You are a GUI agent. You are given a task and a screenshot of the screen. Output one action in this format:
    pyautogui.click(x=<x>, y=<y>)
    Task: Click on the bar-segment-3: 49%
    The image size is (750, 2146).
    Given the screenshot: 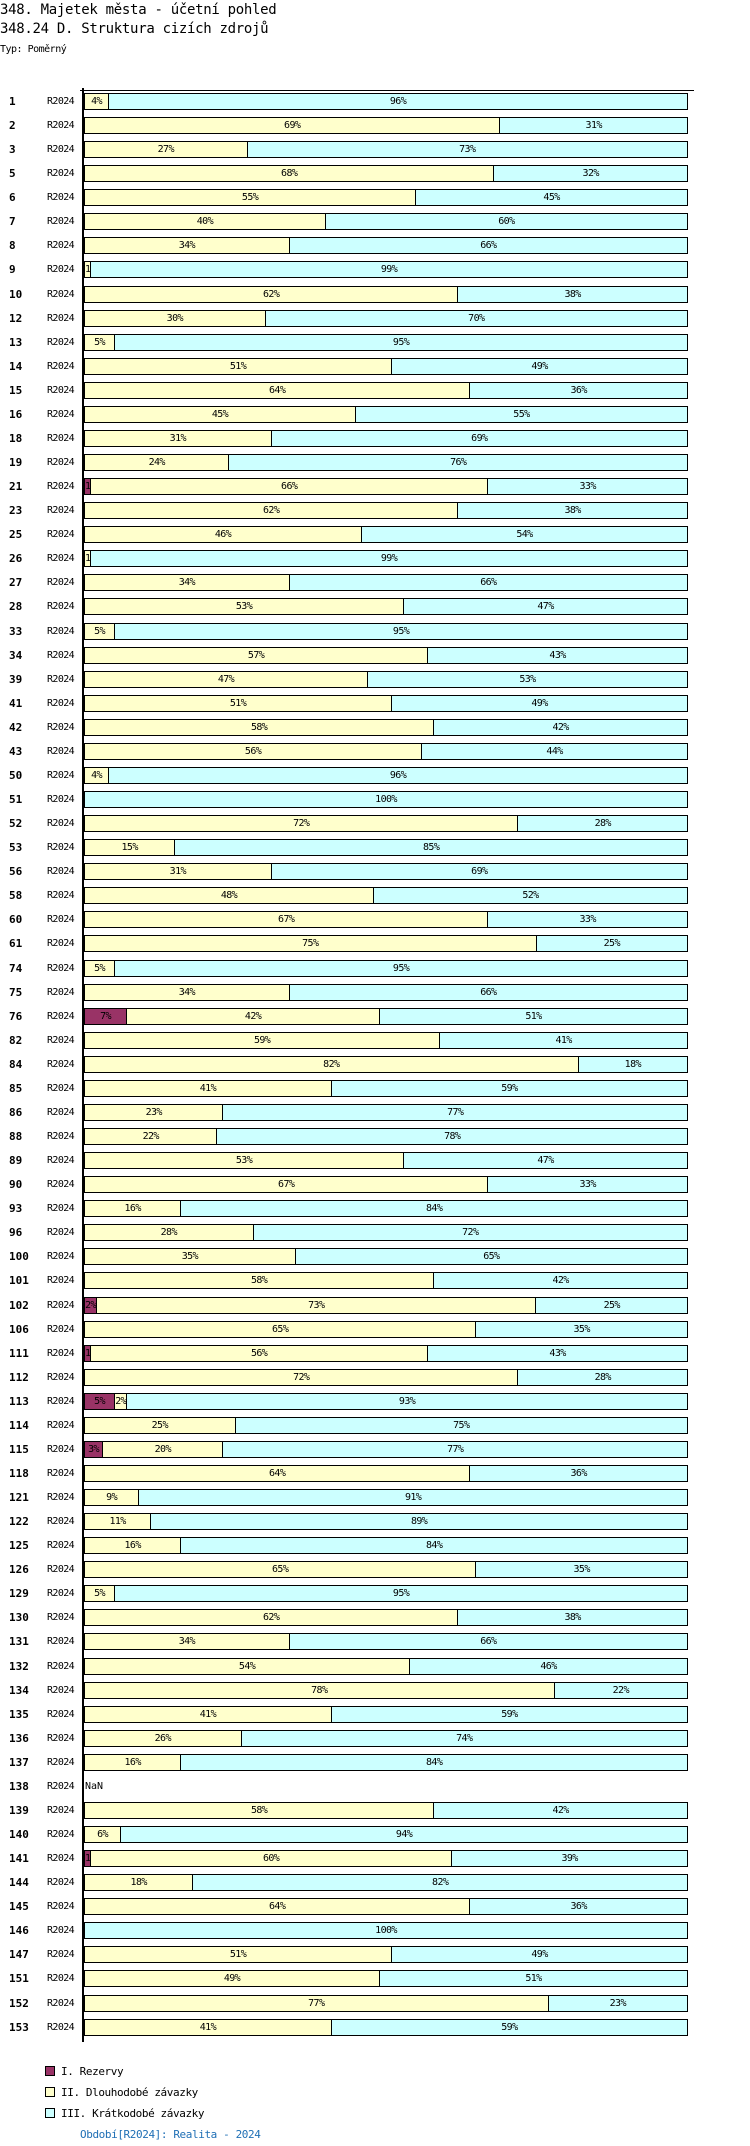 What is the action you would take?
    pyautogui.click(x=539, y=366)
    